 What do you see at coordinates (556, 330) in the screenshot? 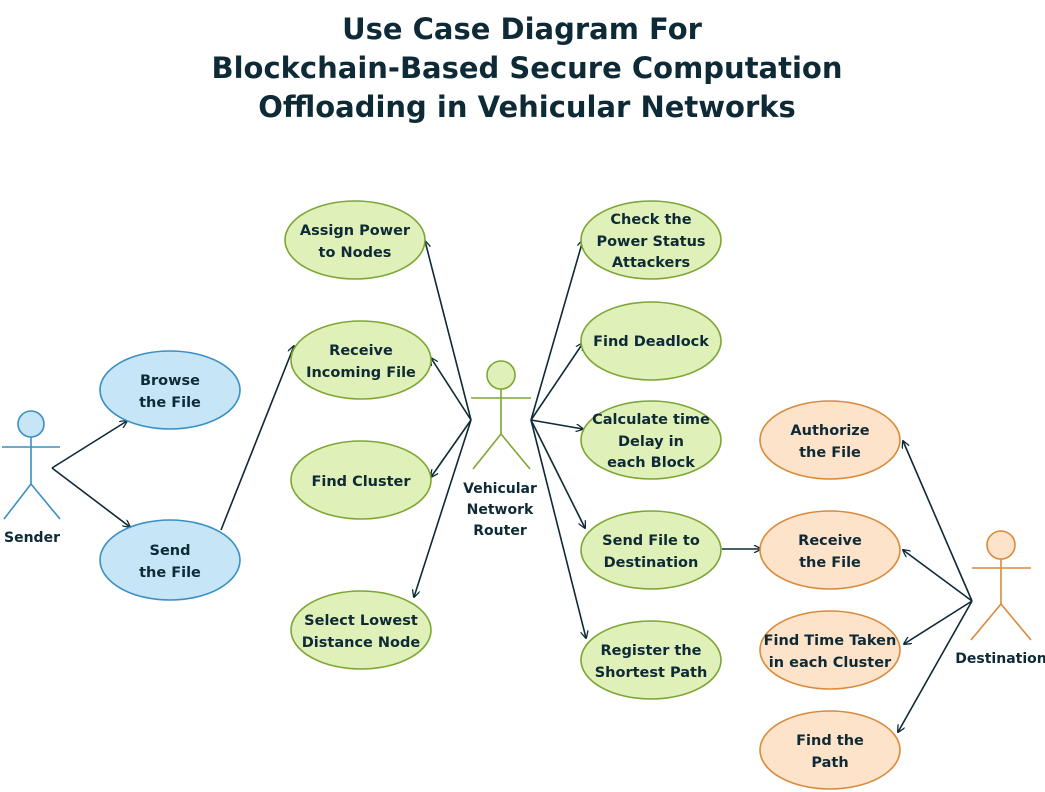
I see `arrow-router-check-power` at bounding box center [556, 330].